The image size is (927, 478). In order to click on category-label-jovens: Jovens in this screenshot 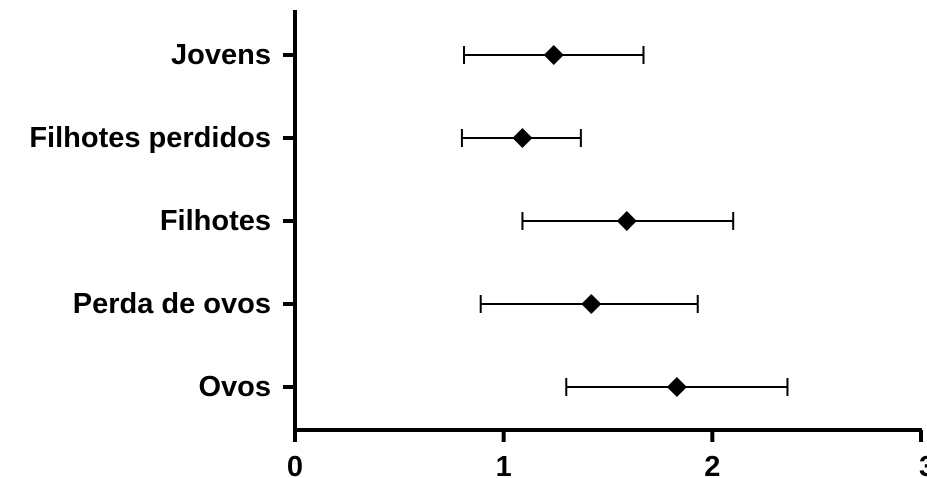, I will do `click(221, 55)`.